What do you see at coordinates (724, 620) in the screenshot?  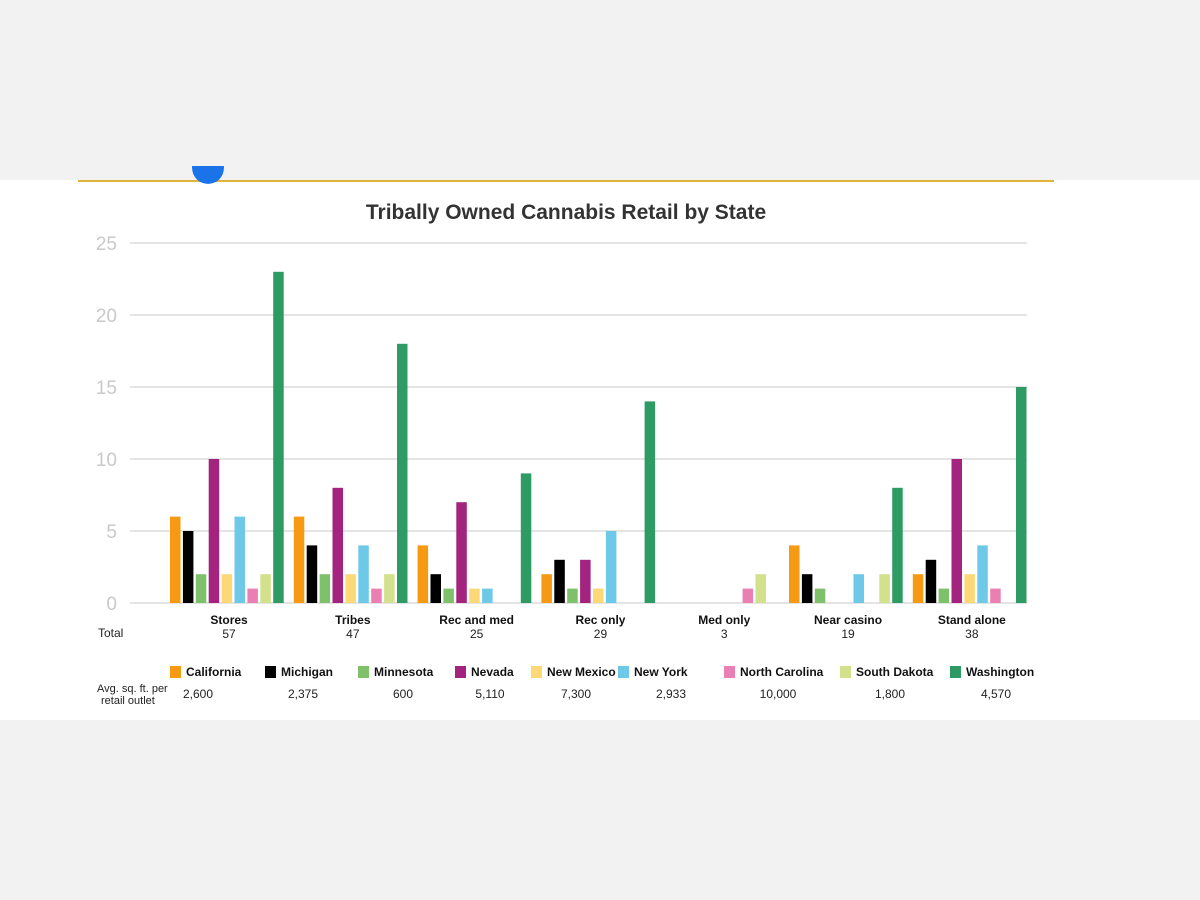 I see `x-category-label: Med only` at bounding box center [724, 620].